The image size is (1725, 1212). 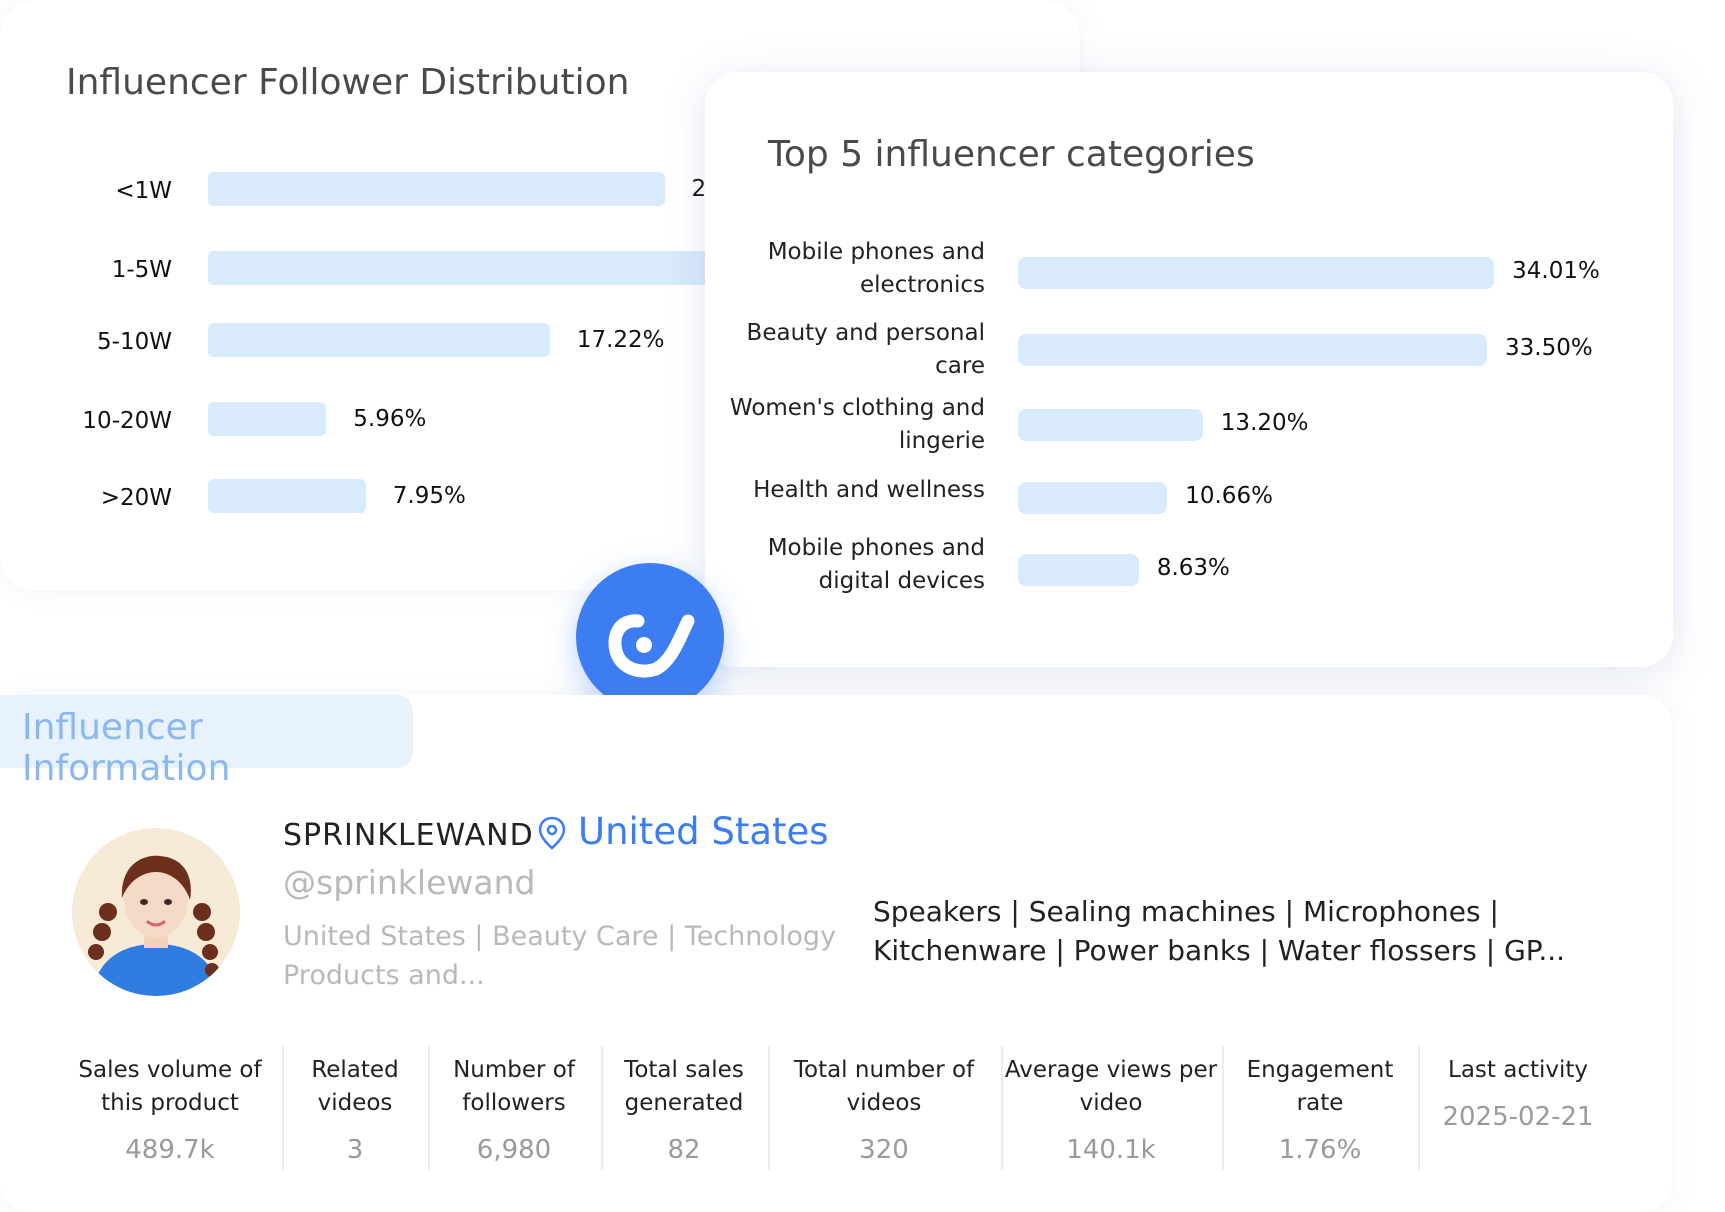 I want to click on stat-label: Number of followers, so click(x=514, y=1086).